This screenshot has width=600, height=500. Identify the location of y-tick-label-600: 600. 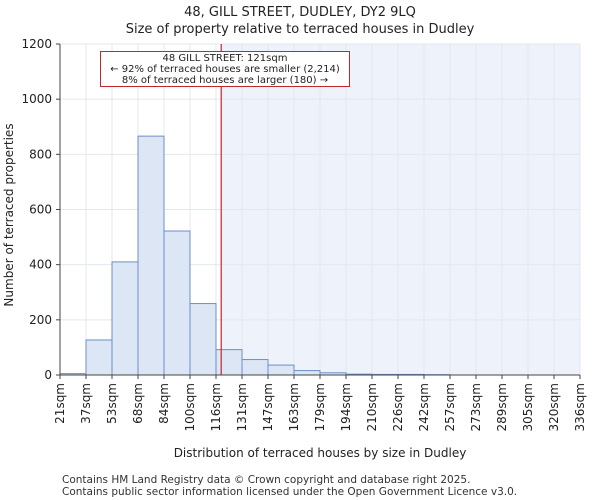
(40, 210).